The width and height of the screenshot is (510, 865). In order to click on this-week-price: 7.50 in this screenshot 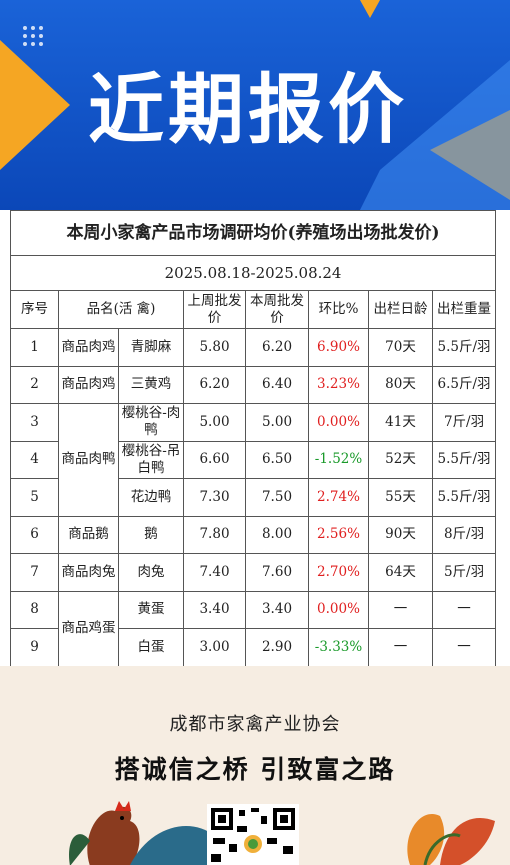, I will do `click(277, 497)`.